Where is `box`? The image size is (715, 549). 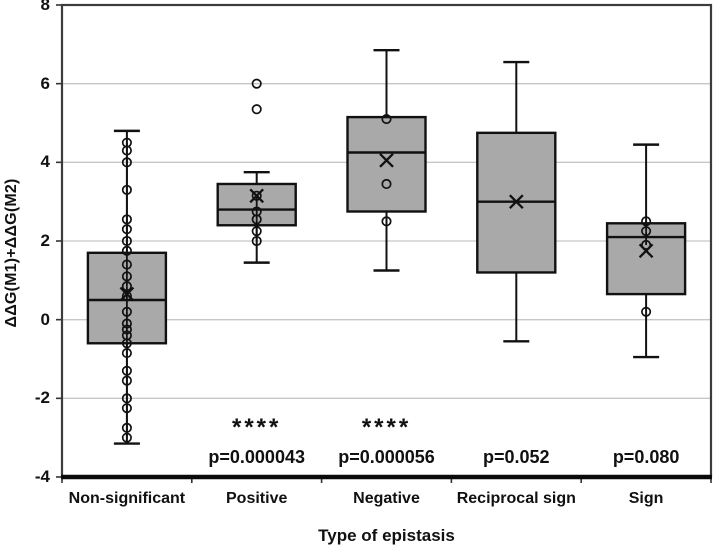 box is located at coordinates (386, 164).